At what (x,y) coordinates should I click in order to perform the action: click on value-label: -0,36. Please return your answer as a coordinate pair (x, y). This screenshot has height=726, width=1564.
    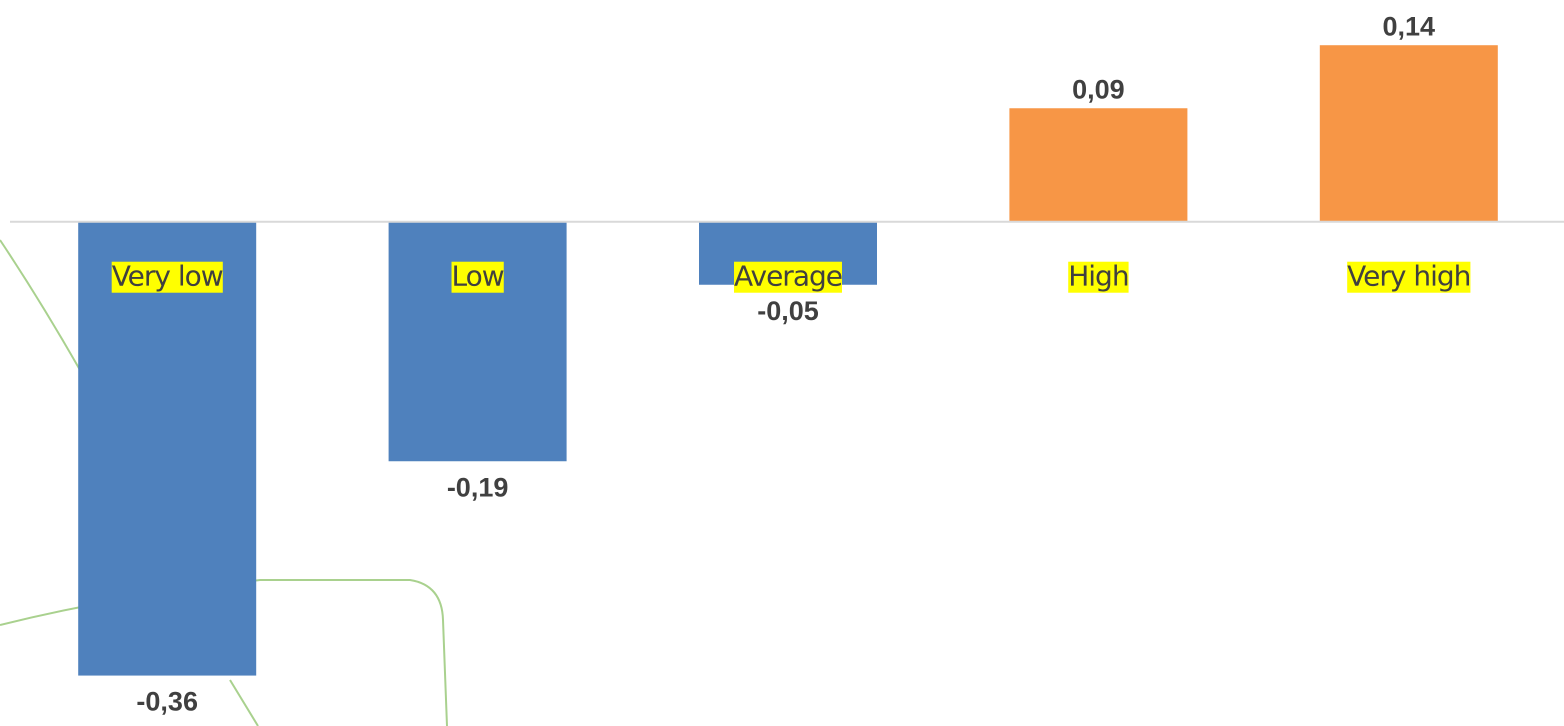
    Looking at the image, I should click on (167, 702).